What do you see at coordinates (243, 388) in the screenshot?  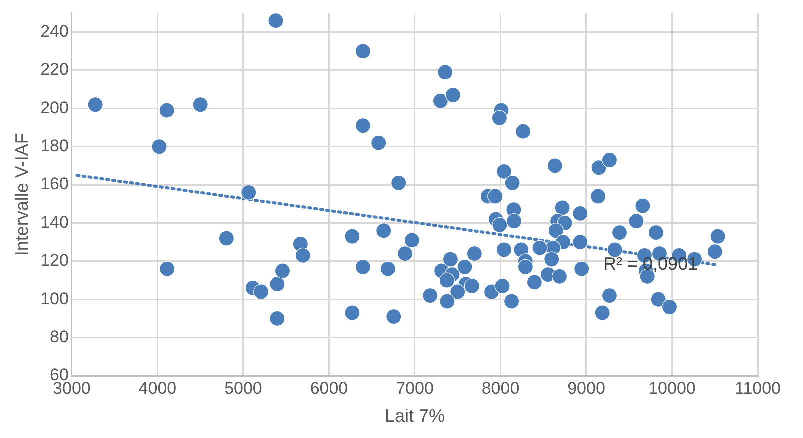 I see `x-tick-label: 5000` at bounding box center [243, 388].